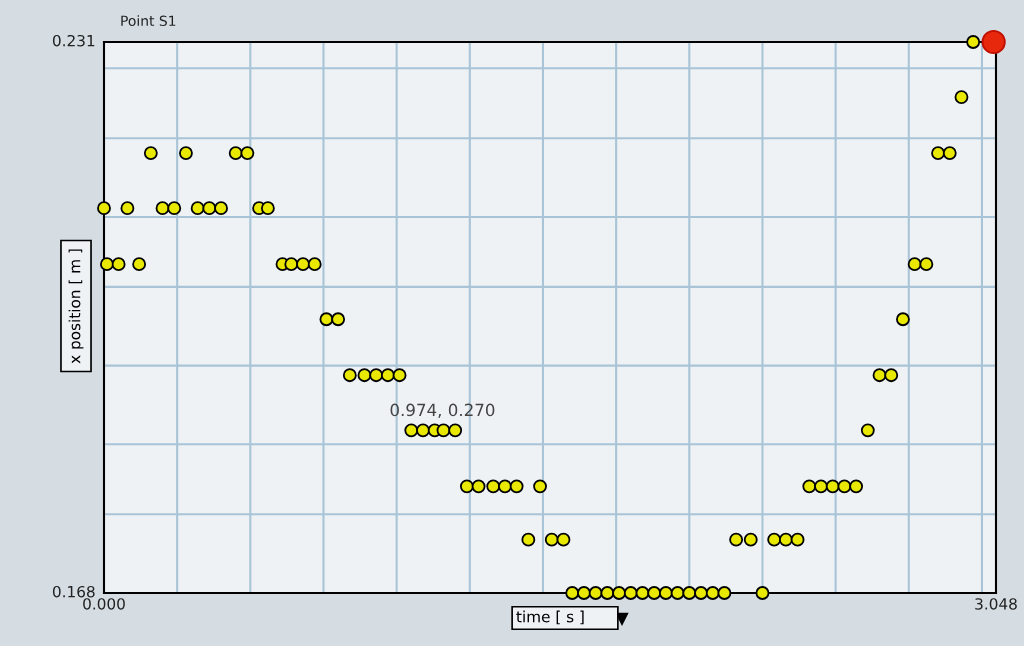 The image size is (1024, 646). Describe the element at coordinates (73, 591) in the screenshot. I see `y-tick-label: 0.168` at that location.